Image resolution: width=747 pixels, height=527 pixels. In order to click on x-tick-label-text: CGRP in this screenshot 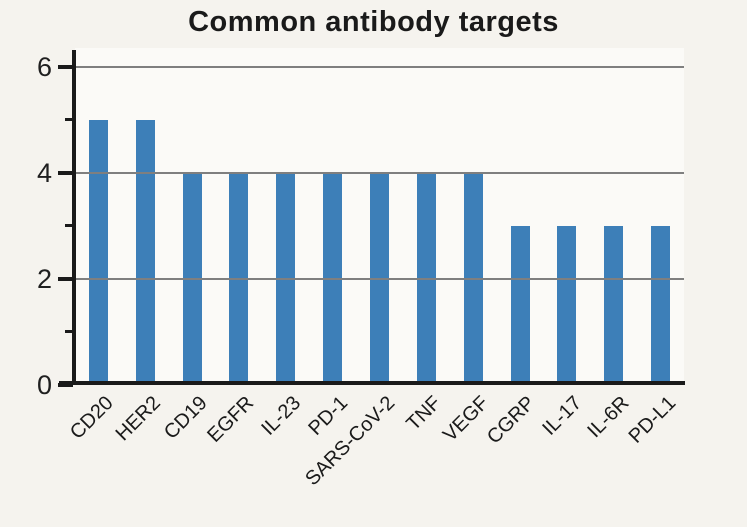, I will do `click(511, 420)`.